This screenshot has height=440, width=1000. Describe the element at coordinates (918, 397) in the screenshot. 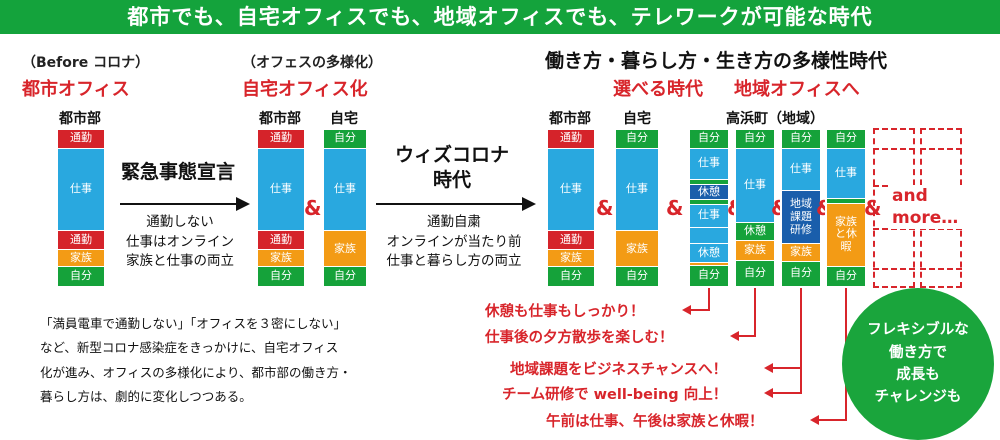

I see `circle-line: チャレンジも` at that location.